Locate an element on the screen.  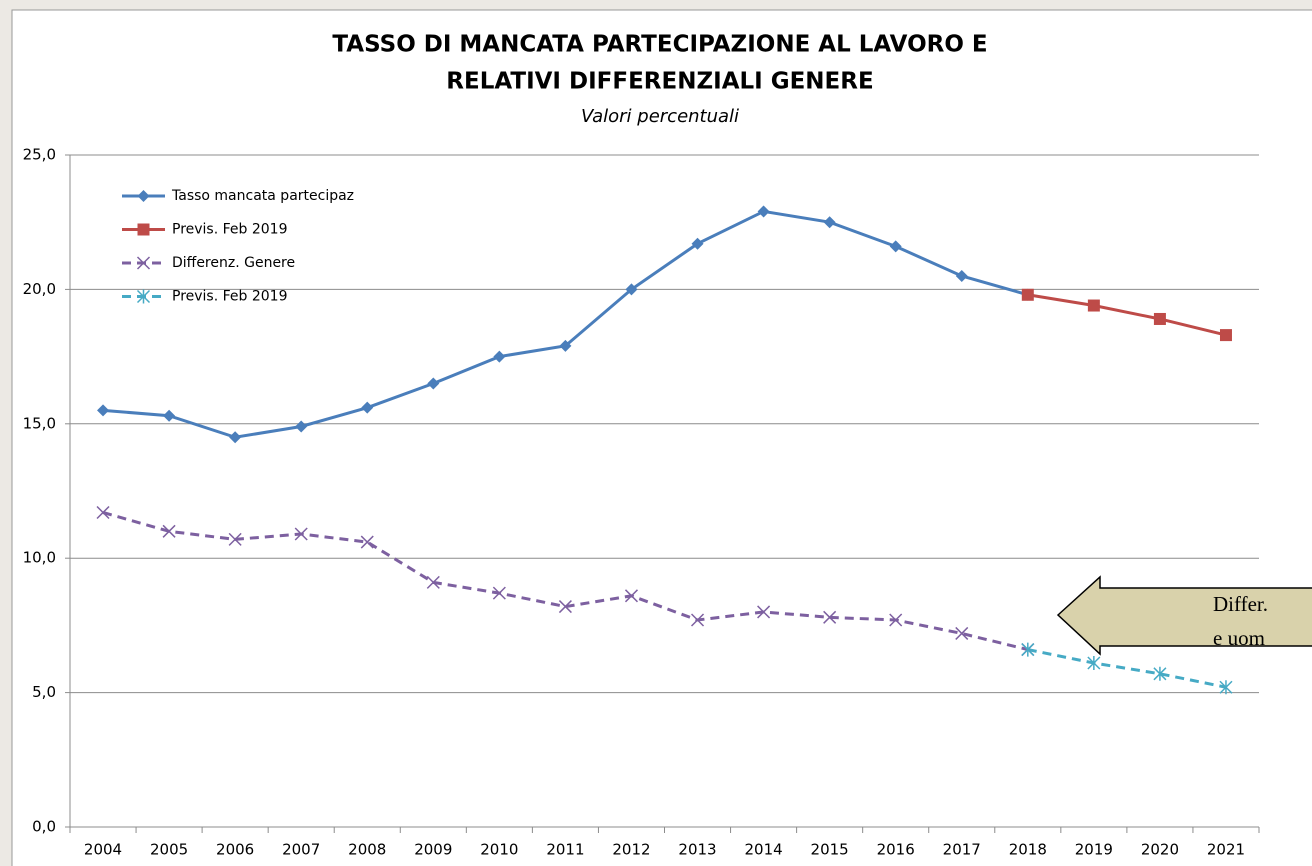
annotation: Differ. is located at coordinates (1240, 604).